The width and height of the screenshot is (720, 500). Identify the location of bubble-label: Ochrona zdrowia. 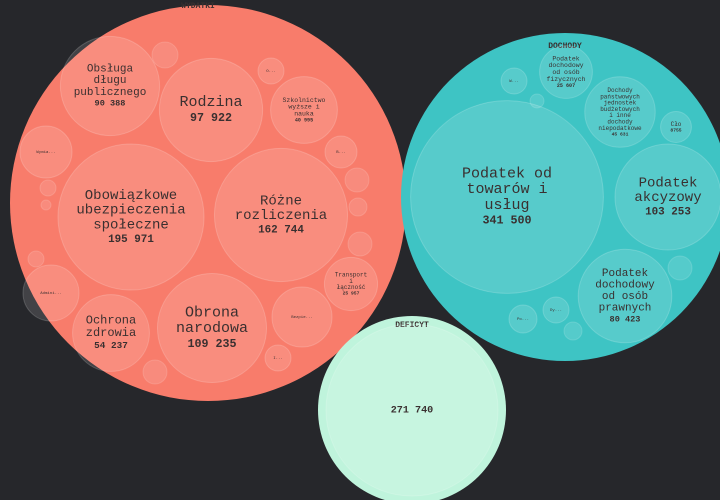
(111, 327).